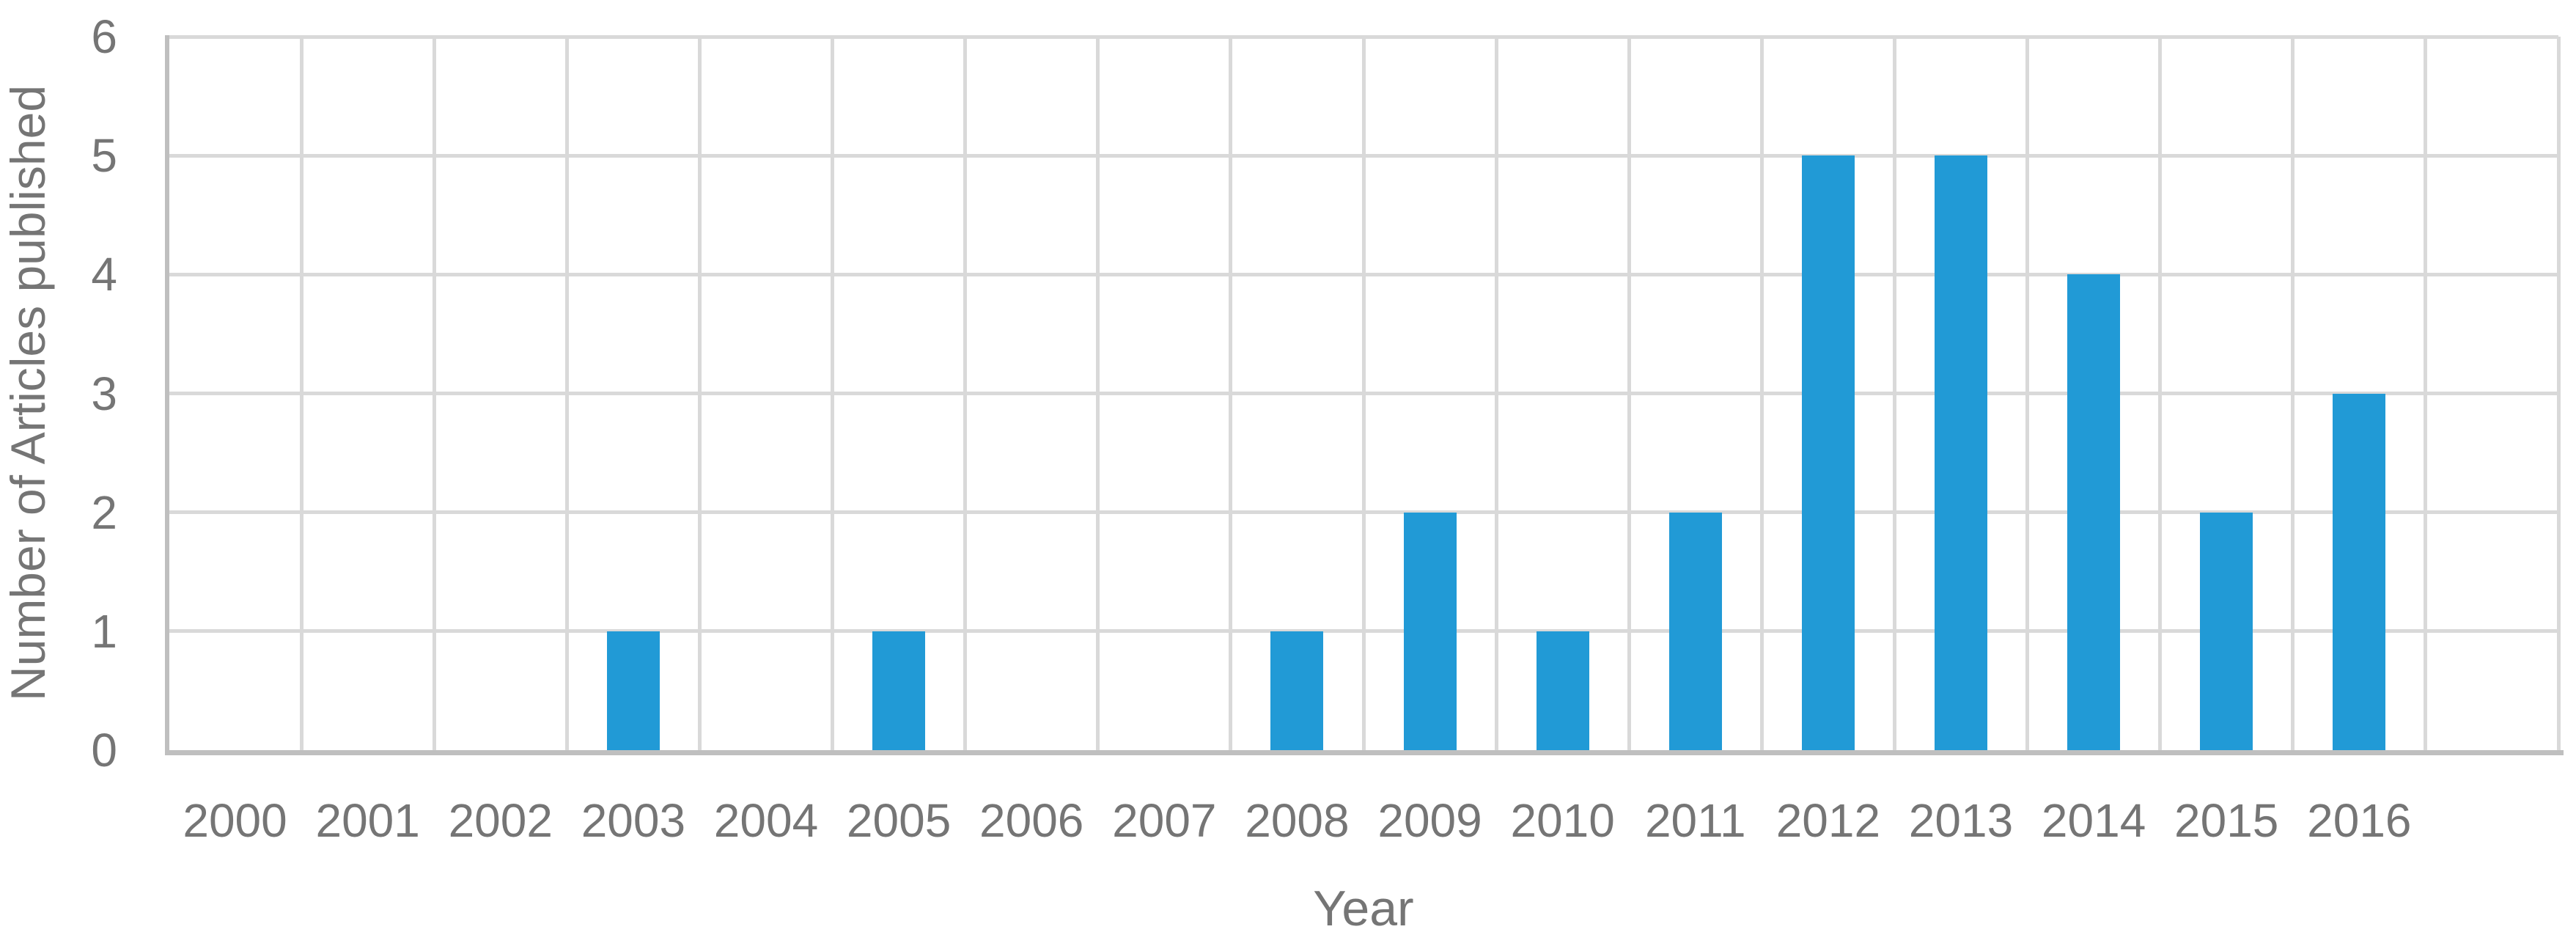  Describe the element at coordinates (2093, 820) in the screenshot. I see `x-tick-label: 2014` at that location.